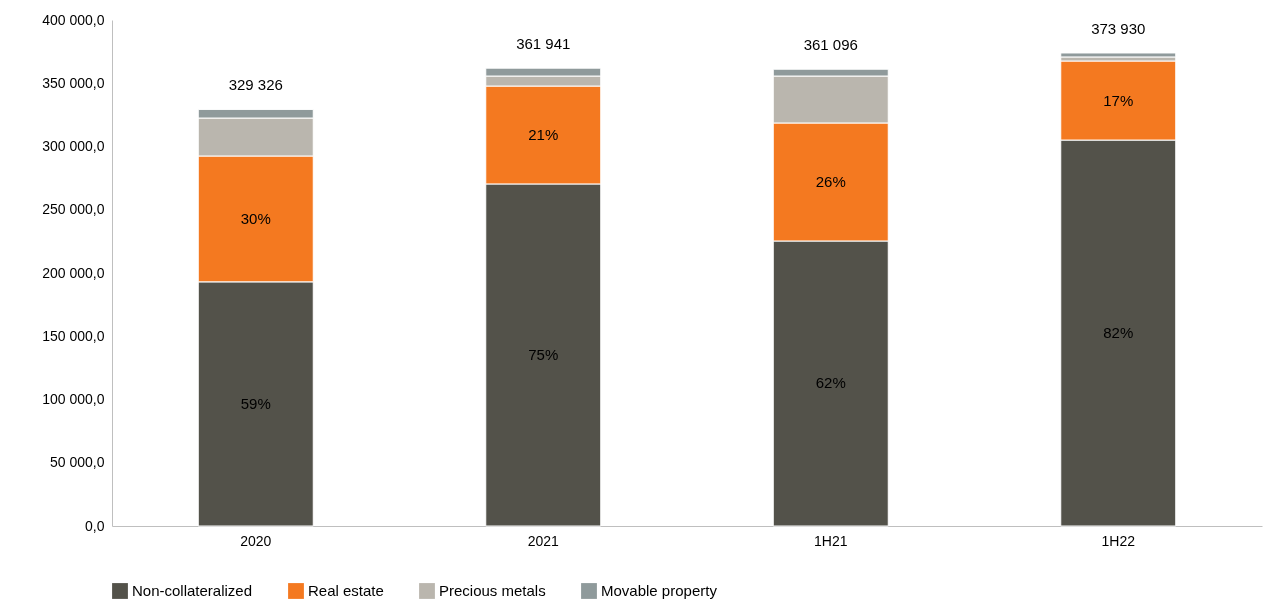 This screenshot has height=605, width=1271. What do you see at coordinates (1118, 100) in the screenshot?
I see `annotation: 17%` at bounding box center [1118, 100].